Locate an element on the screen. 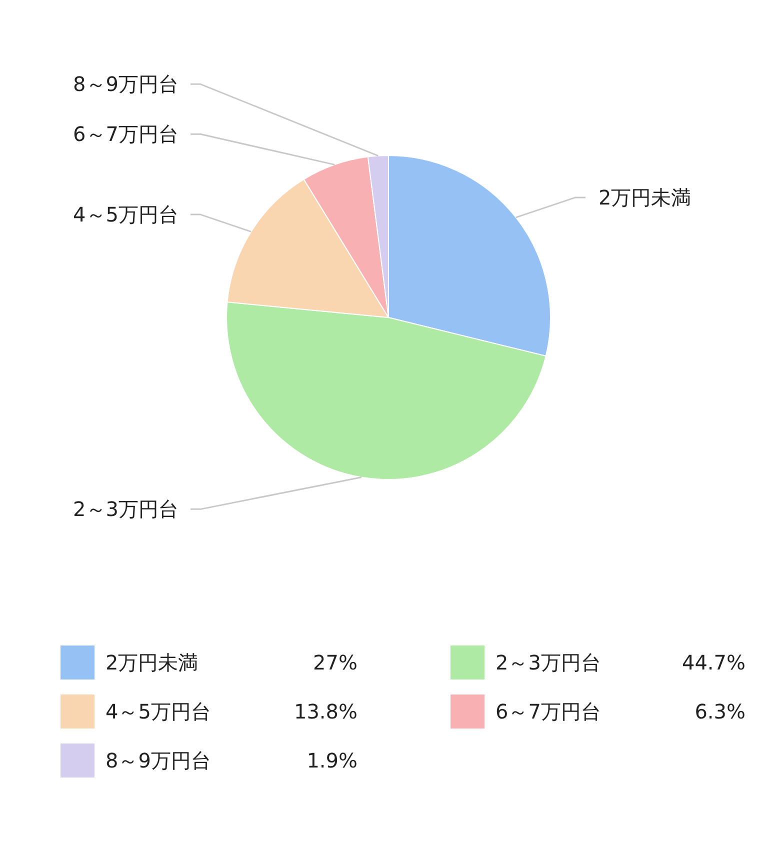  data-label: 13.8% is located at coordinates (326, 712).